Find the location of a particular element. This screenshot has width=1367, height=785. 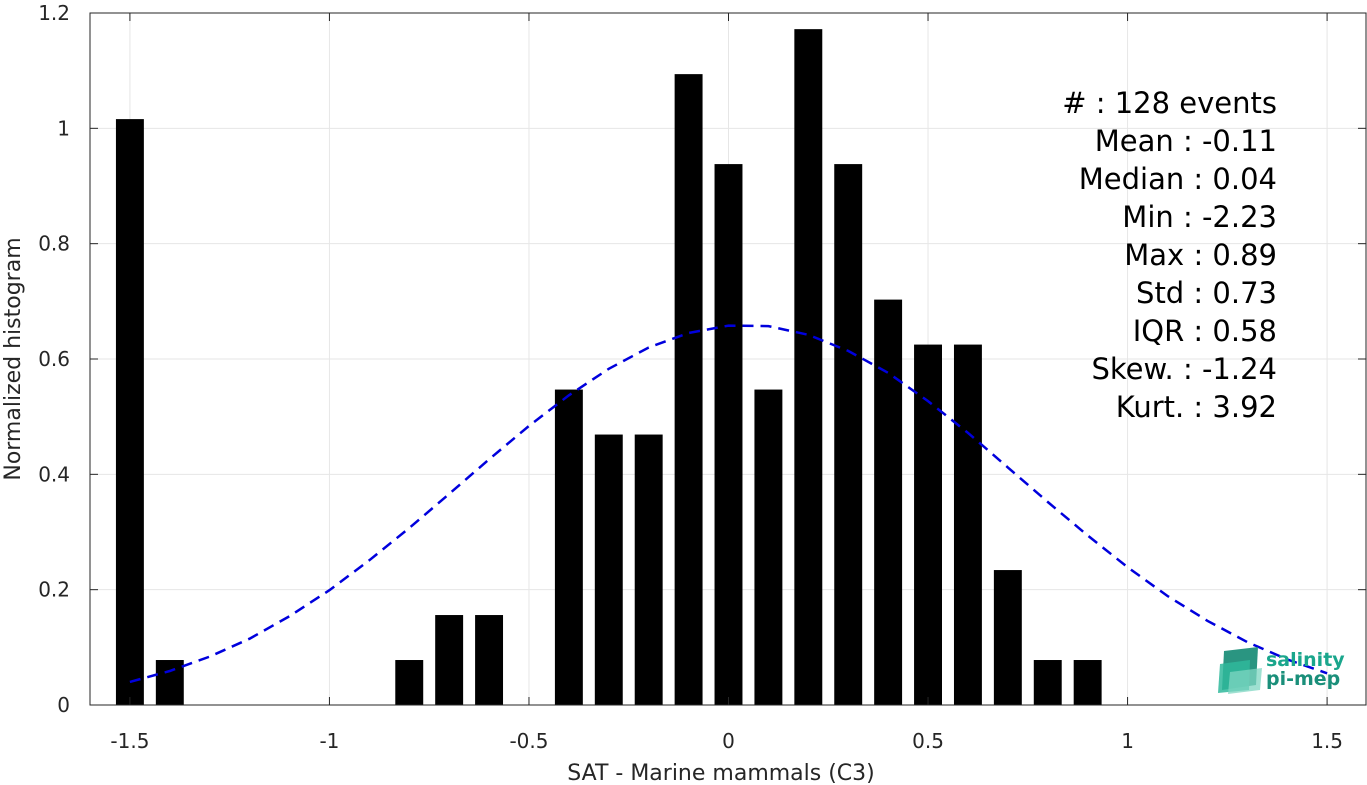

stat-line: # : 128 events is located at coordinates (1169, 103).